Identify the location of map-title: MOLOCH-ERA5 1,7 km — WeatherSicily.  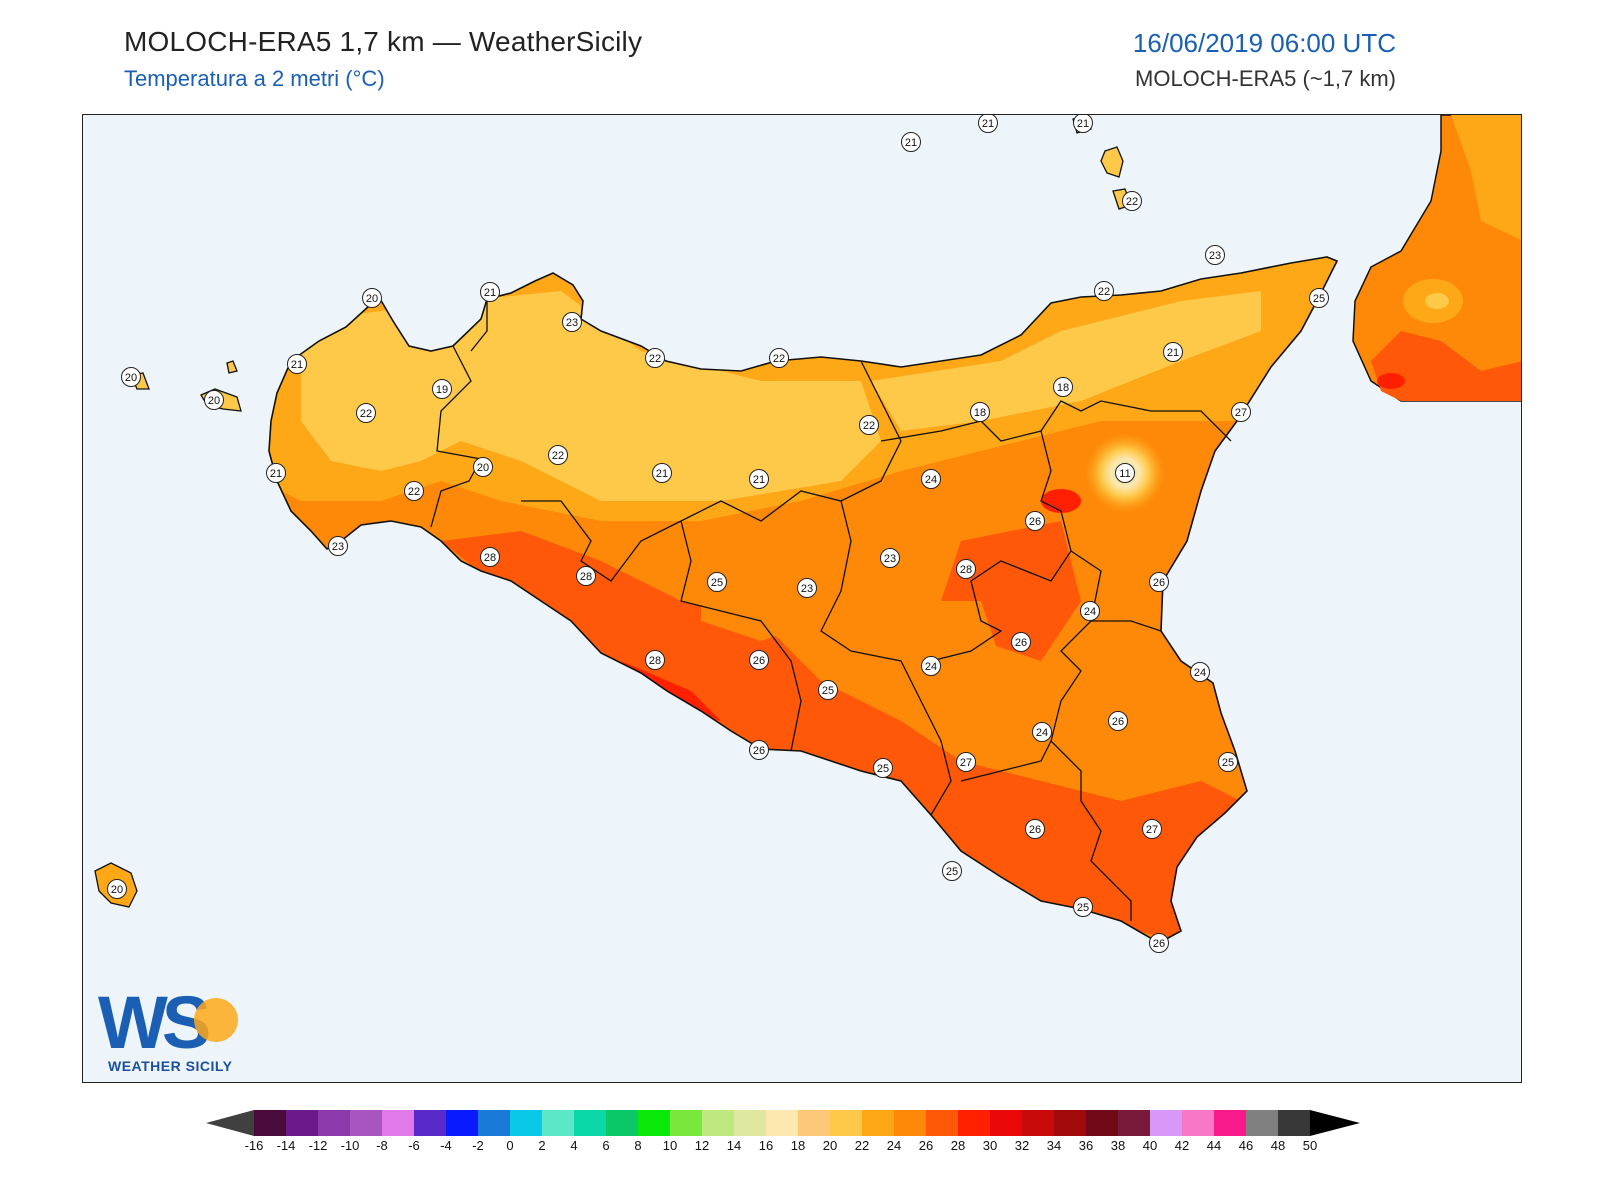
(383, 41).